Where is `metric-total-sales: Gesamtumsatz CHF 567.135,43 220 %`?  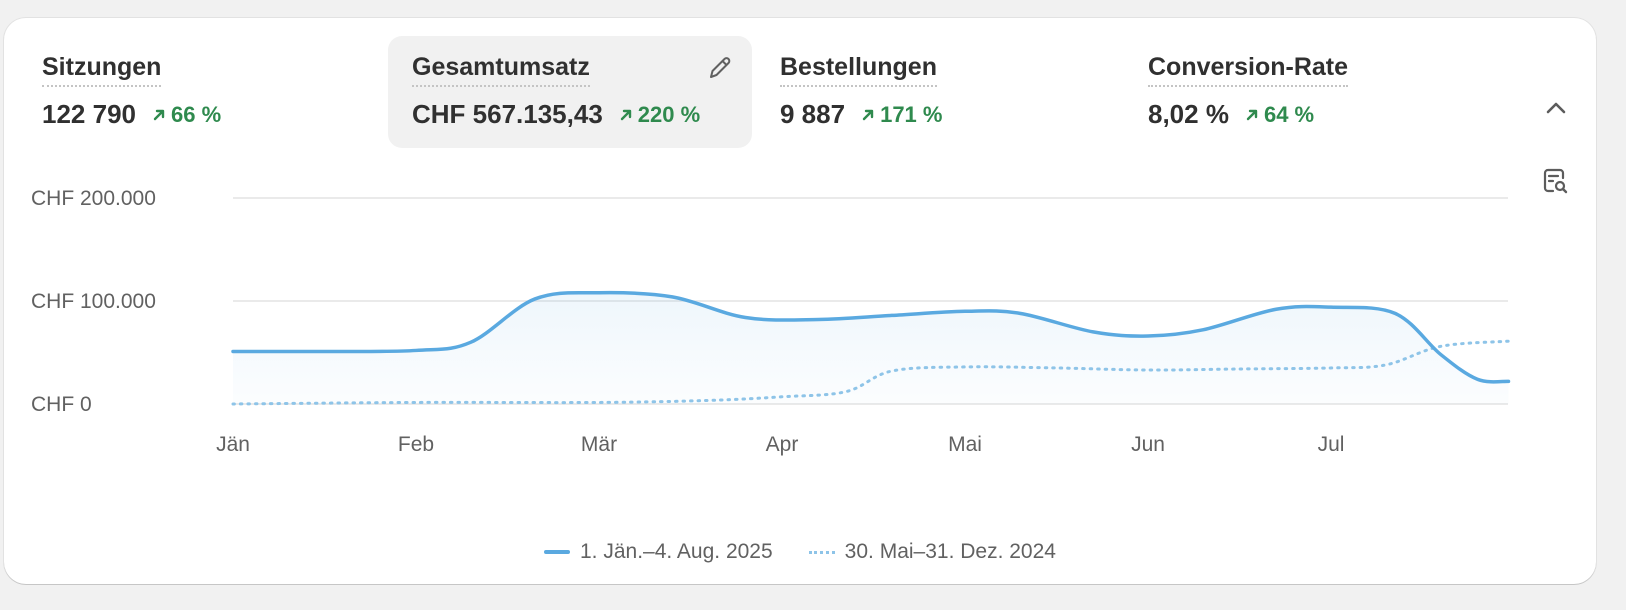 metric-total-sales: Gesamtumsatz CHF 567.135,43 220 % is located at coordinates (570, 92).